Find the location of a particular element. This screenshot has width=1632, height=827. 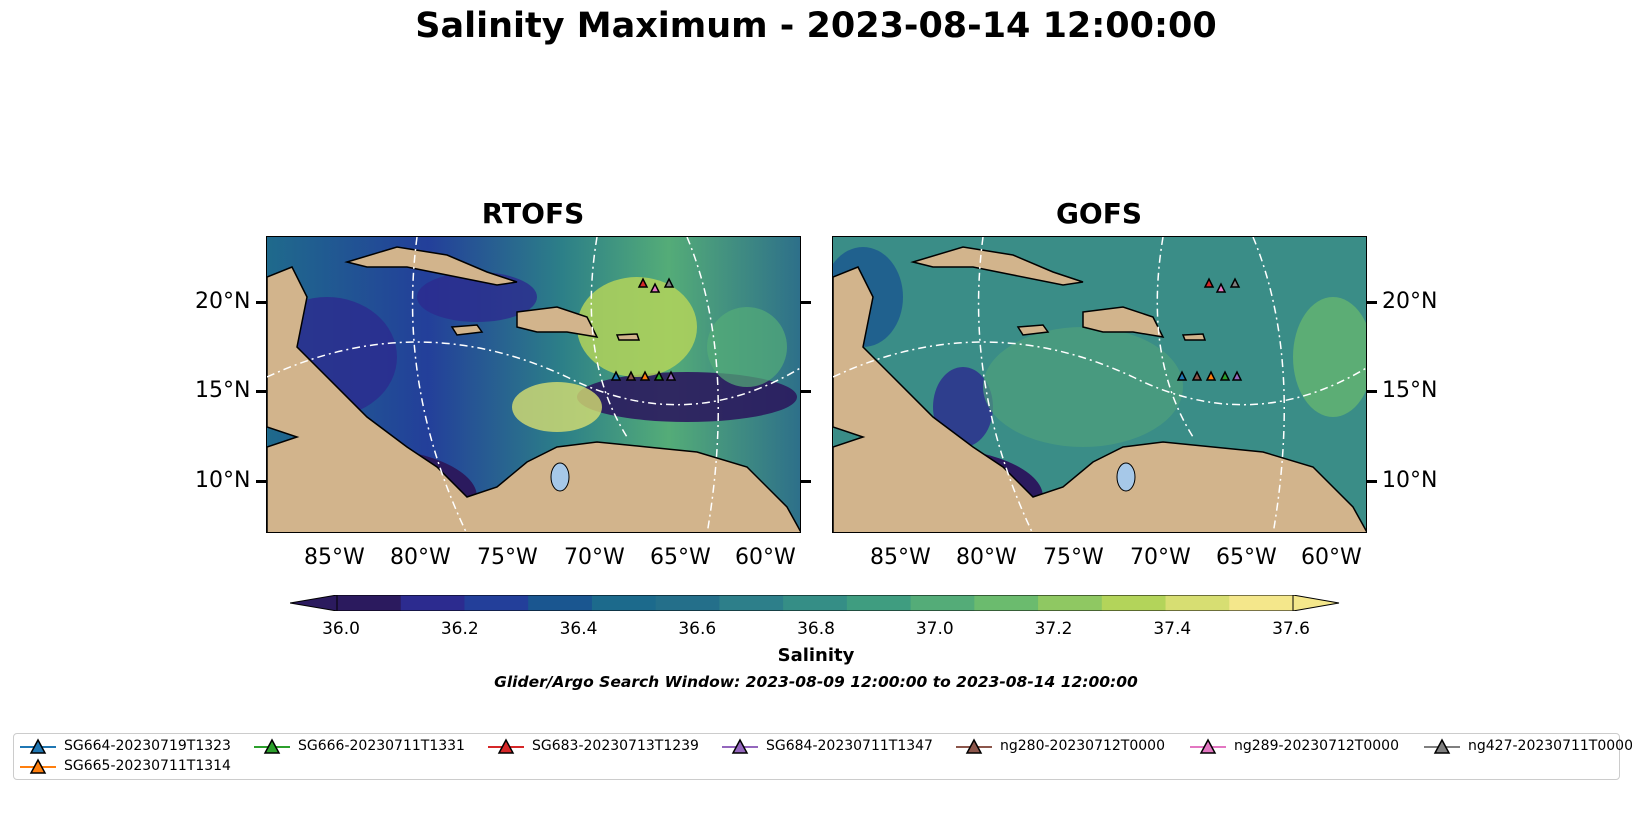

panel-title-rtofs: RTOFS is located at coordinates (533, 213).